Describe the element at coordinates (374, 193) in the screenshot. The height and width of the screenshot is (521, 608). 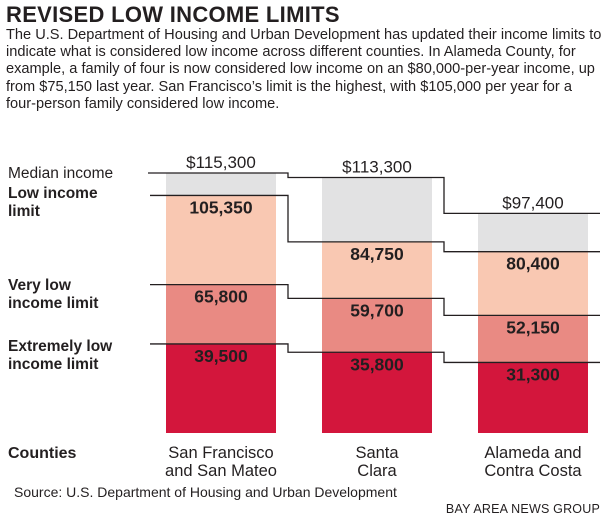
I see `connector-line-median` at that location.